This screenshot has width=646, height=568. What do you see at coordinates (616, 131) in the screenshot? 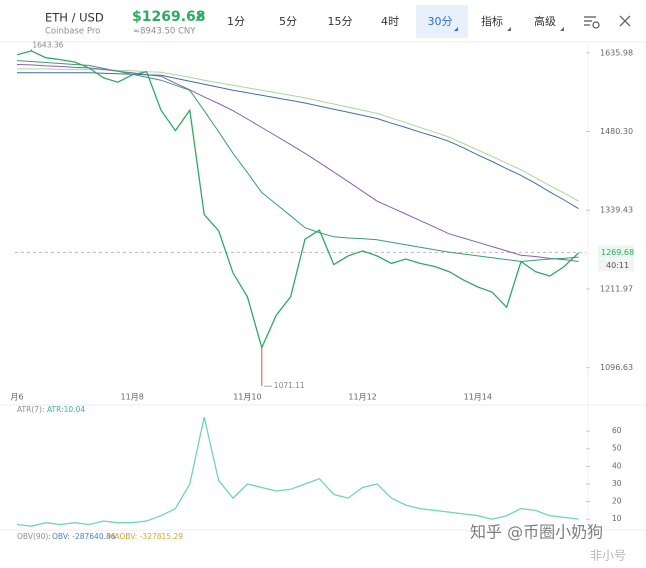
I see `y-tick-label: 1480.30` at bounding box center [616, 131].